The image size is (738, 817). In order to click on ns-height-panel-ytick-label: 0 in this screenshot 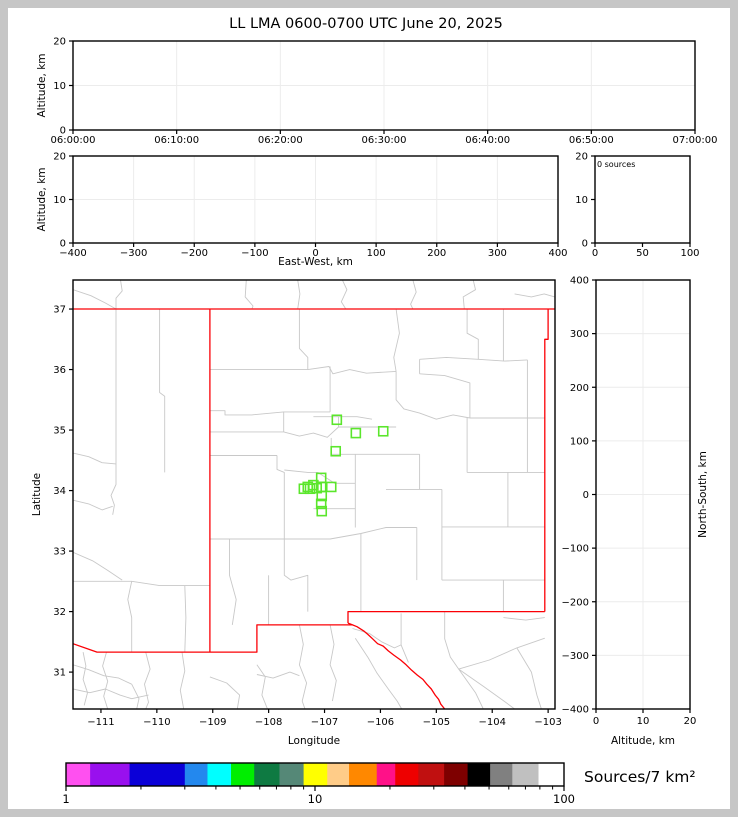, I will do `click(586, 495)`.